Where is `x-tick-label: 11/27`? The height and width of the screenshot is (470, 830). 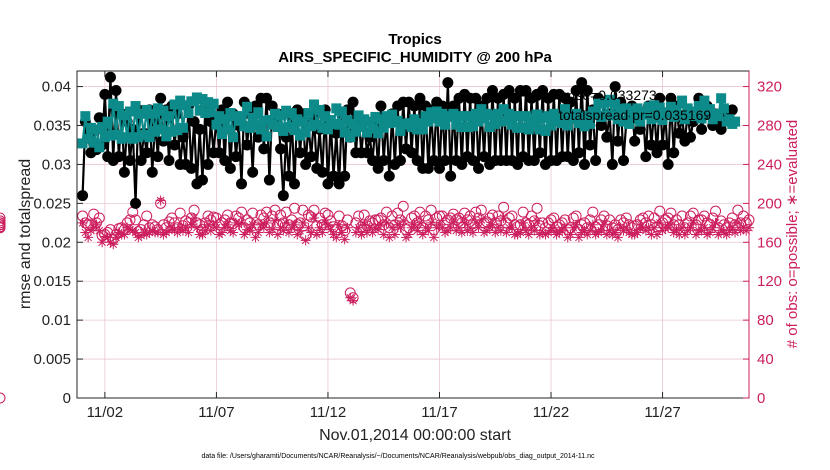
x-tick-label: 11/27 is located at coordinates (662, 412).